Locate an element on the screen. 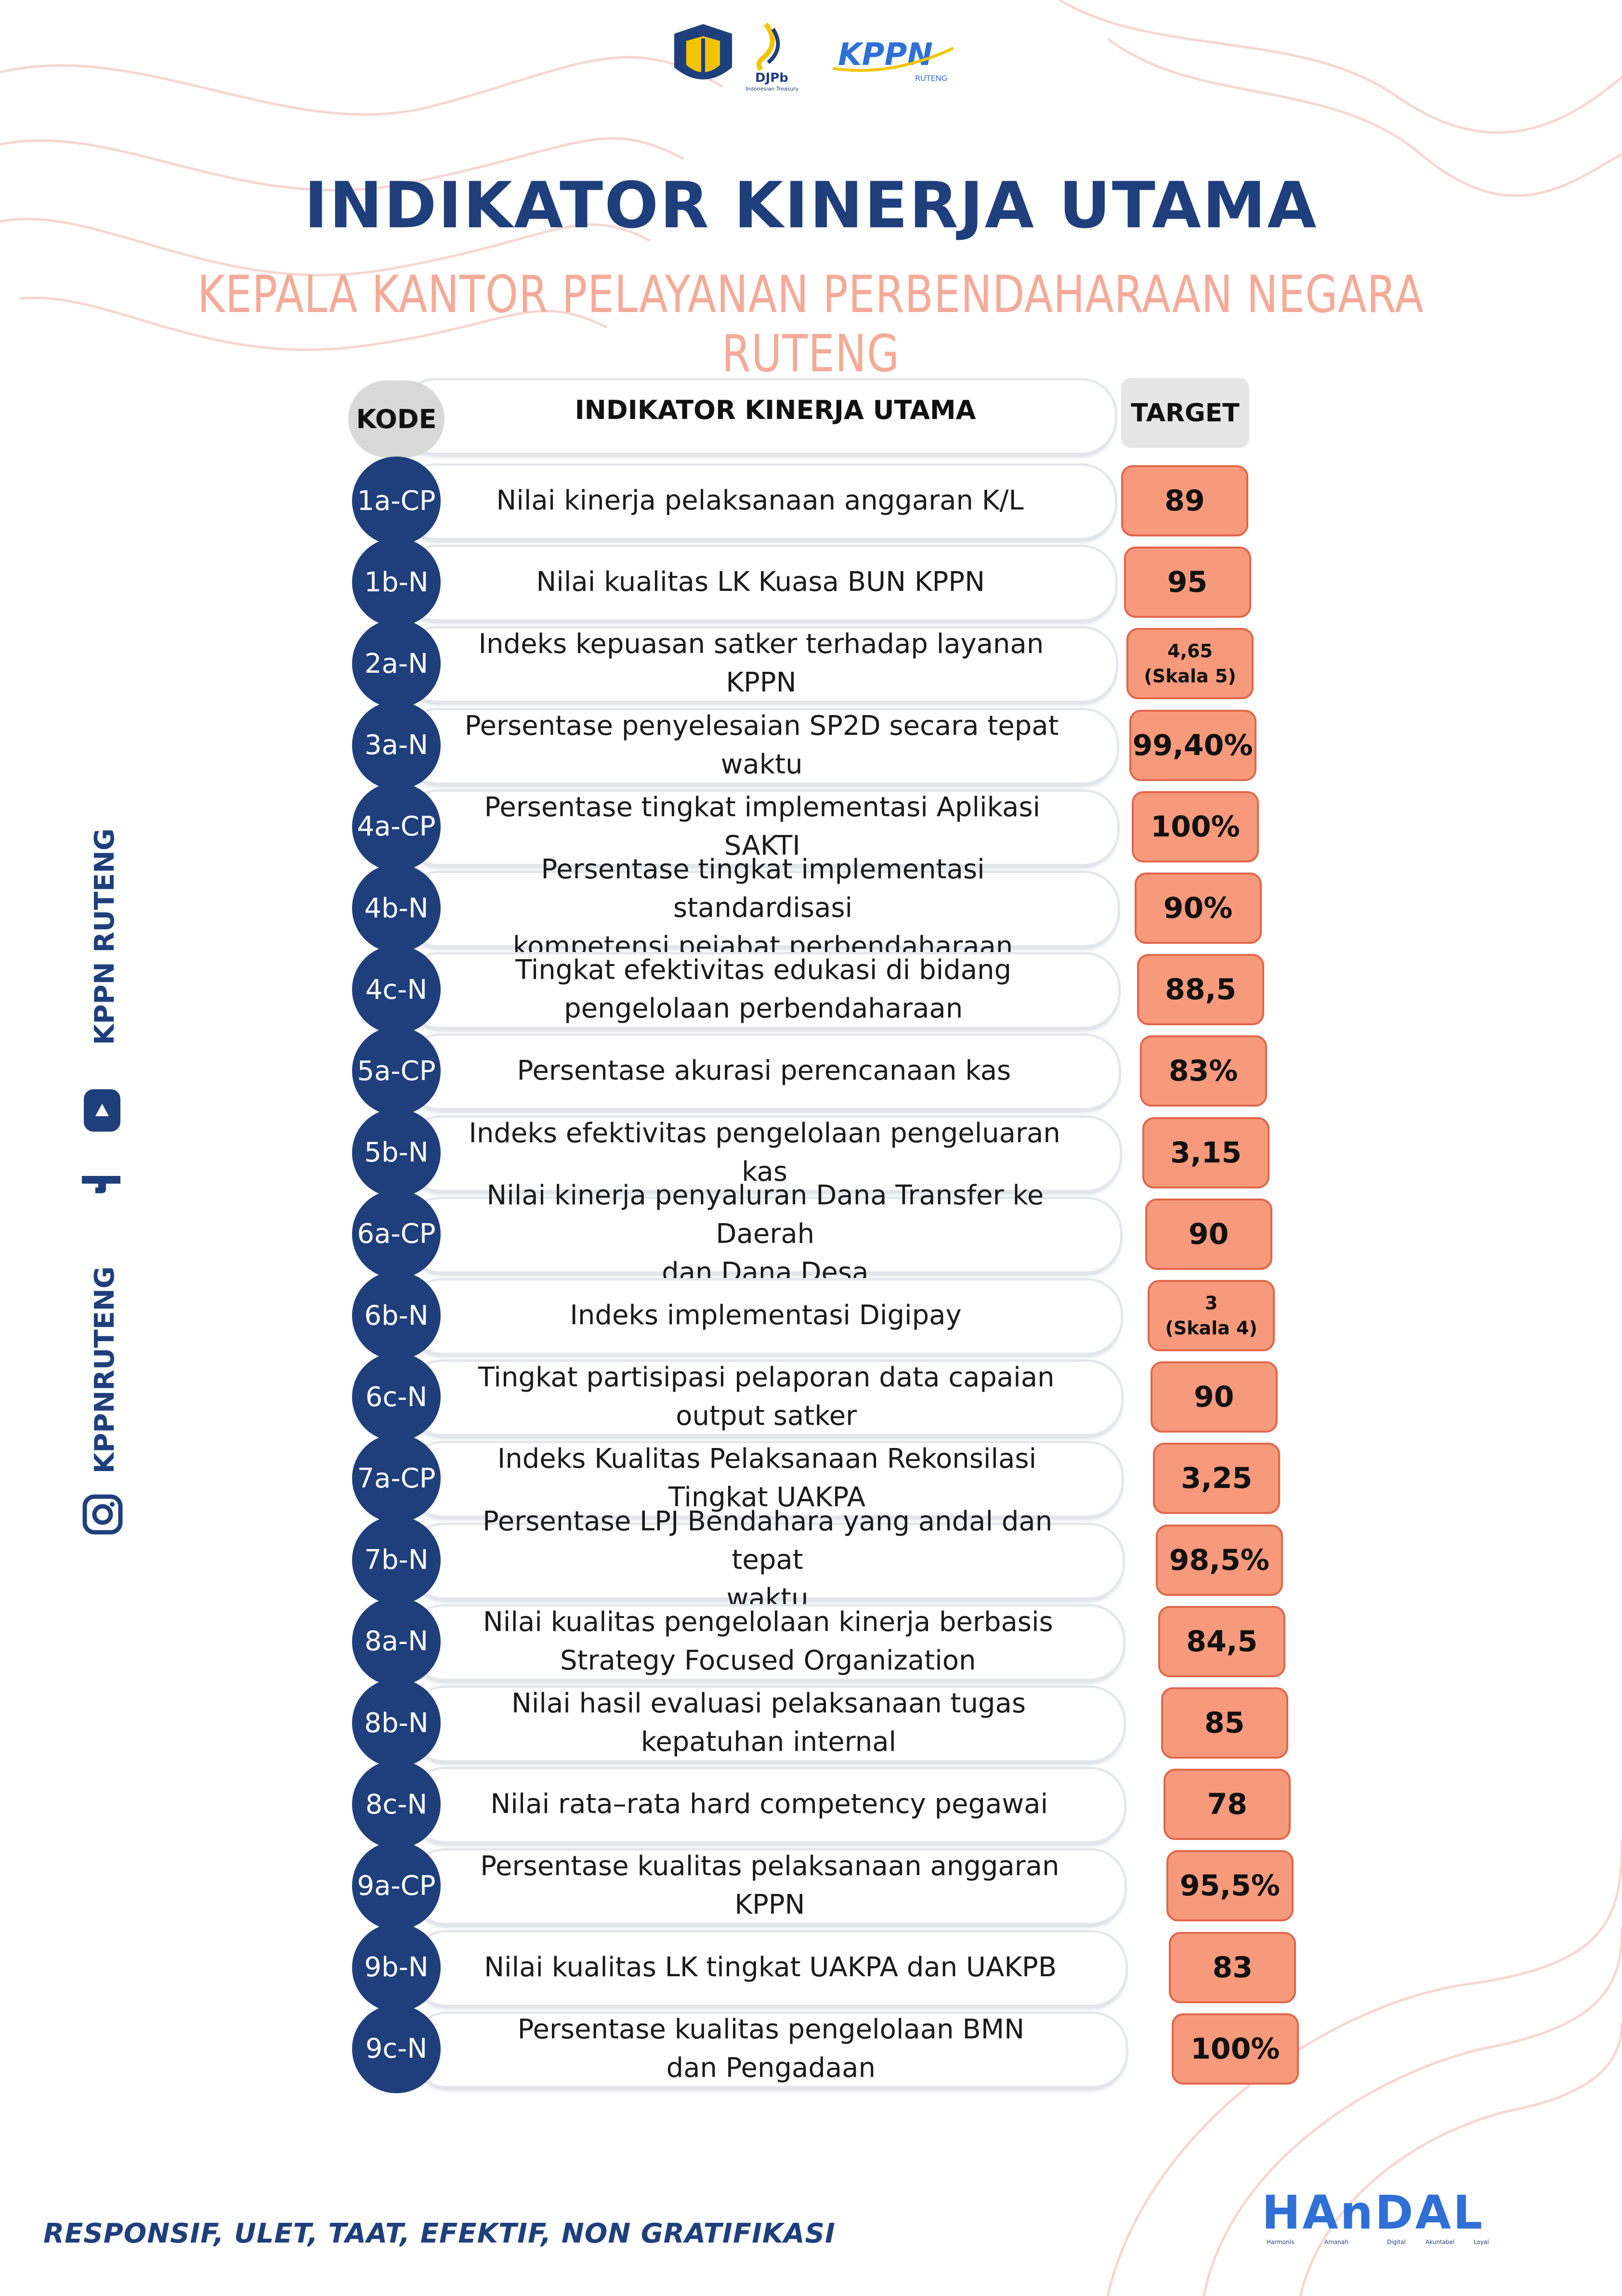  row-indikator-line: kepatuhan internal is located at coordinates (769, 1742).